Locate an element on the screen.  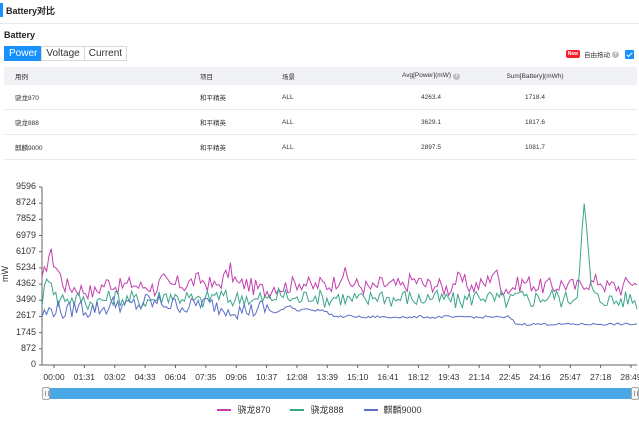
x-tick-label: 01:31 is located at coordinates (84, 377).